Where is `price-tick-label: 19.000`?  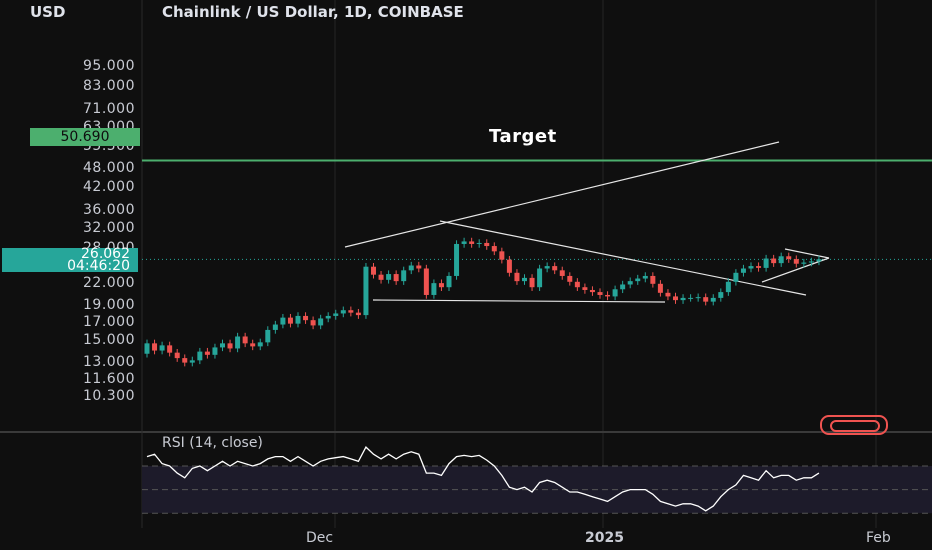 price-tick-label: 19.000 is located at coordinates (109, 305).